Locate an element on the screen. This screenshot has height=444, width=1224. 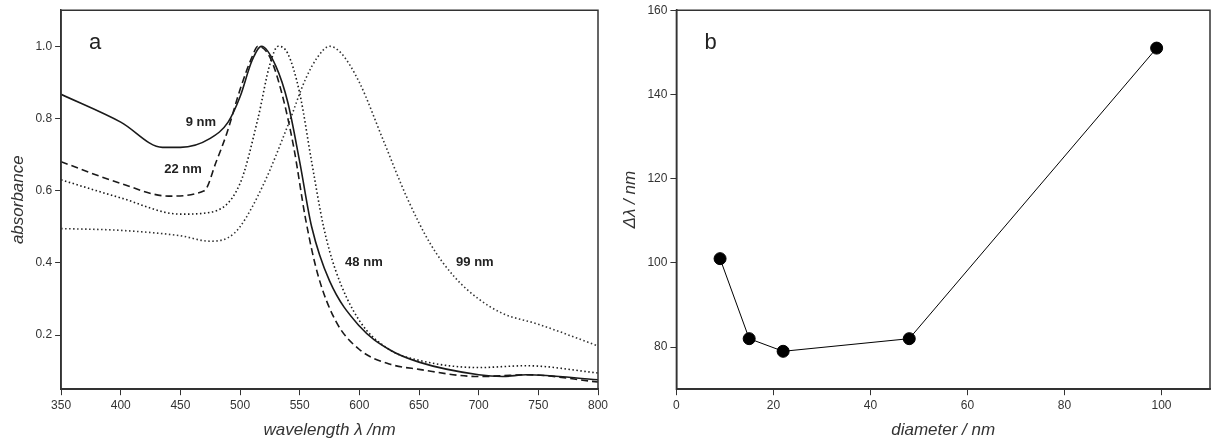
y-tick-label: 1.0 is located at coordinates (44, 45).